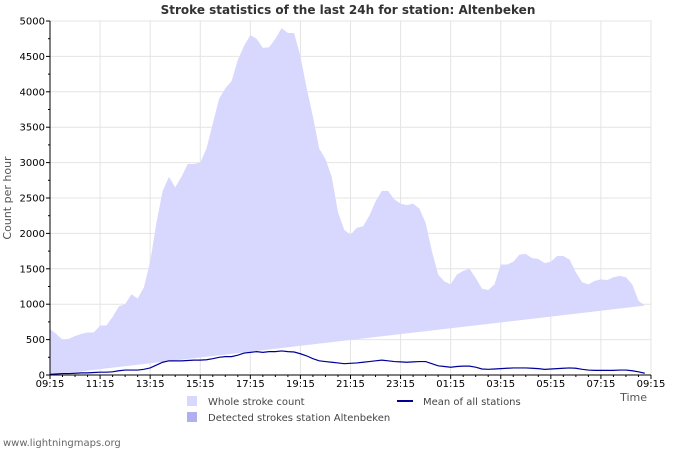 Image resolution: width=700 pixels, height=450 pixels. I want to click on y-axis-label: Count per hour, so click(7, 198).